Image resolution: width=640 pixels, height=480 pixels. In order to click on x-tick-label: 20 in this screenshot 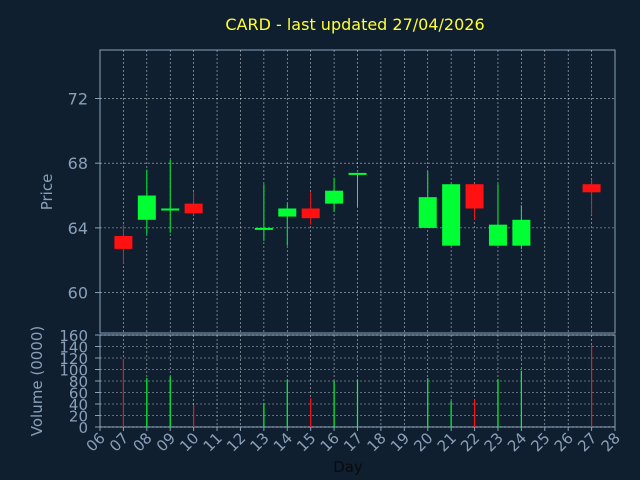, I will do `click(423, 442)`.